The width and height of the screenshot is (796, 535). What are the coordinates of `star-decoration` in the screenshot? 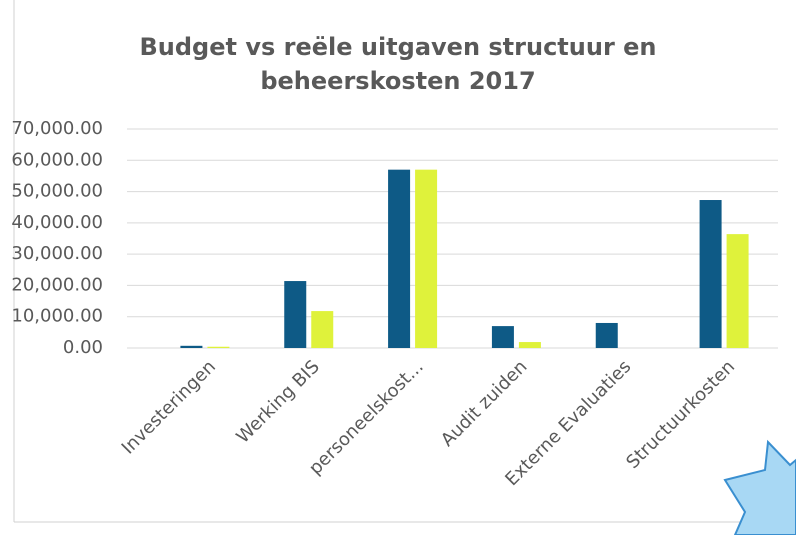 It's located at (759, 487).